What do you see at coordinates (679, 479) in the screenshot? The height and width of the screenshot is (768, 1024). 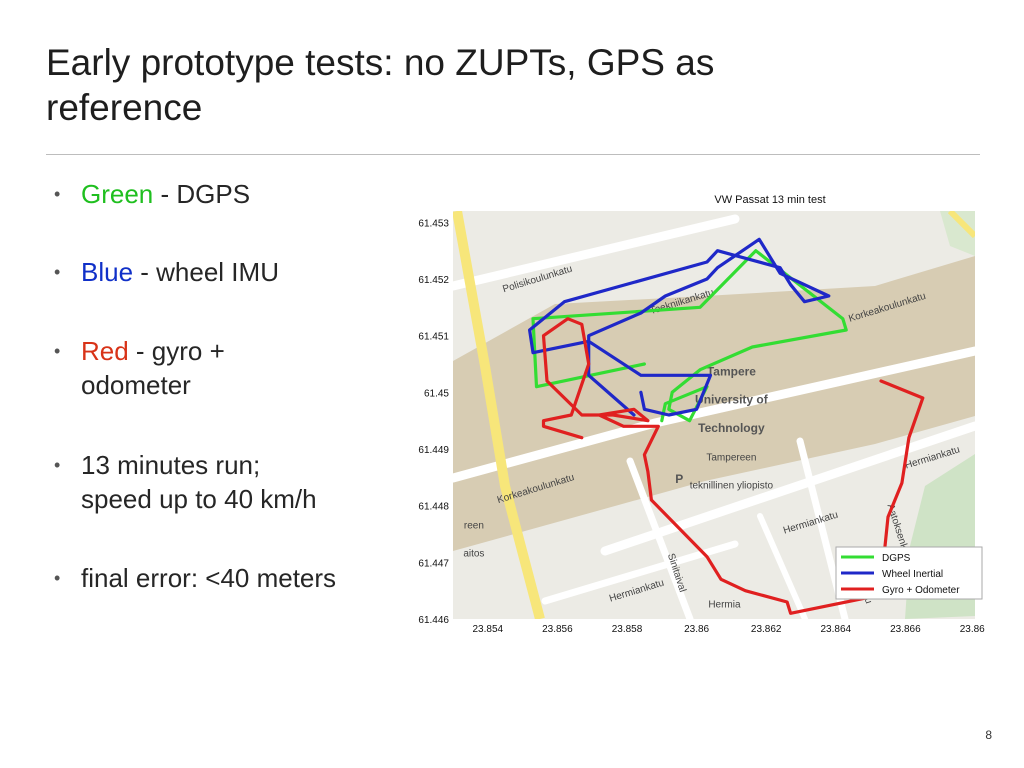 I see `map-label: P` at bounding box center [679, 479].